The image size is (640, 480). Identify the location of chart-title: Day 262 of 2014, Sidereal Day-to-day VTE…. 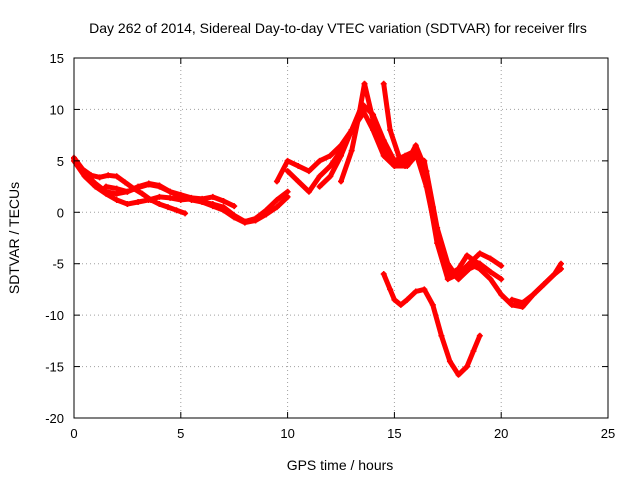
(338, 28).